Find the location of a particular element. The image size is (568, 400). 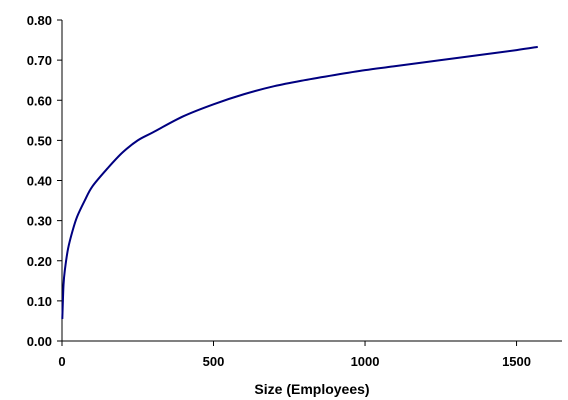

x-axis-ticks: 0 500 1000 1500 is located at coordinates (294, 355).